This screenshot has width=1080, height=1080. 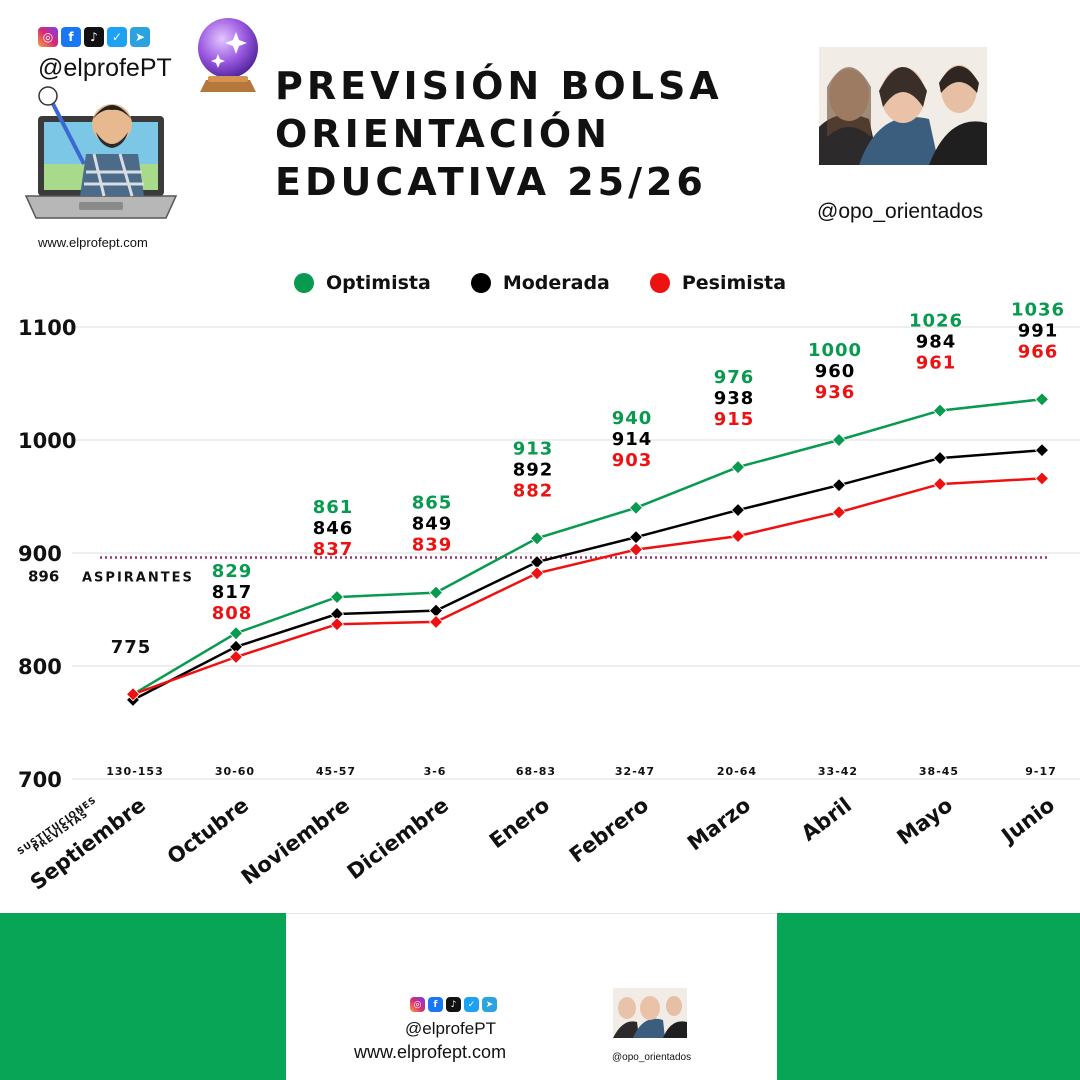 I want to click on x-tick-label: Noviembre, so click(x=295, y=841).